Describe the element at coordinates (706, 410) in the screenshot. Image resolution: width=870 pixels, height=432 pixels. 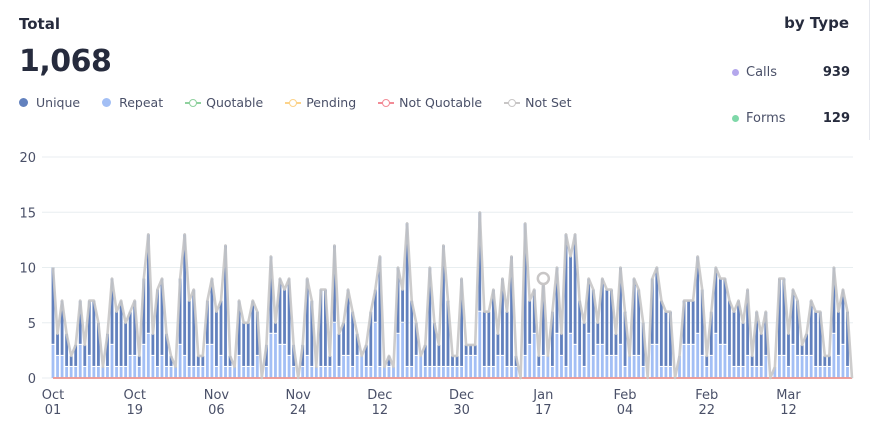
I see `x-tick-day: 22` at that location.